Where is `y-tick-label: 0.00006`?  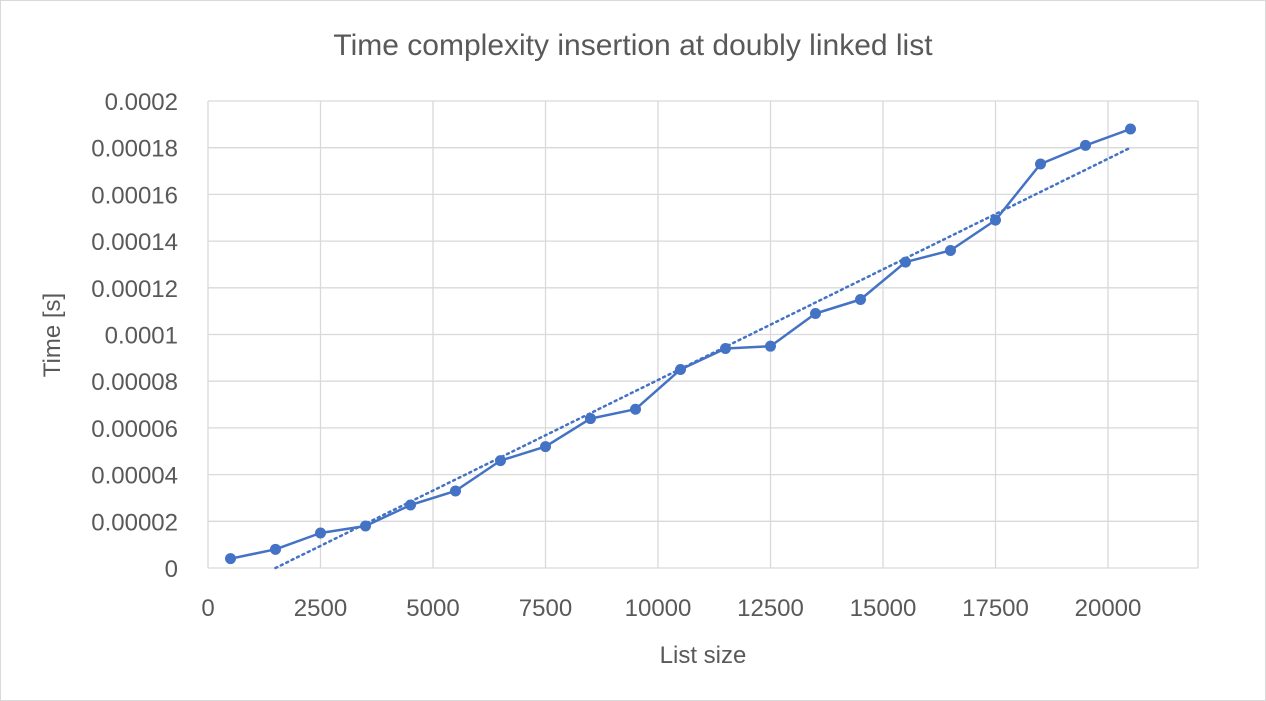
y-tick-label: 0.00006 is located at coordinates (134, 429).